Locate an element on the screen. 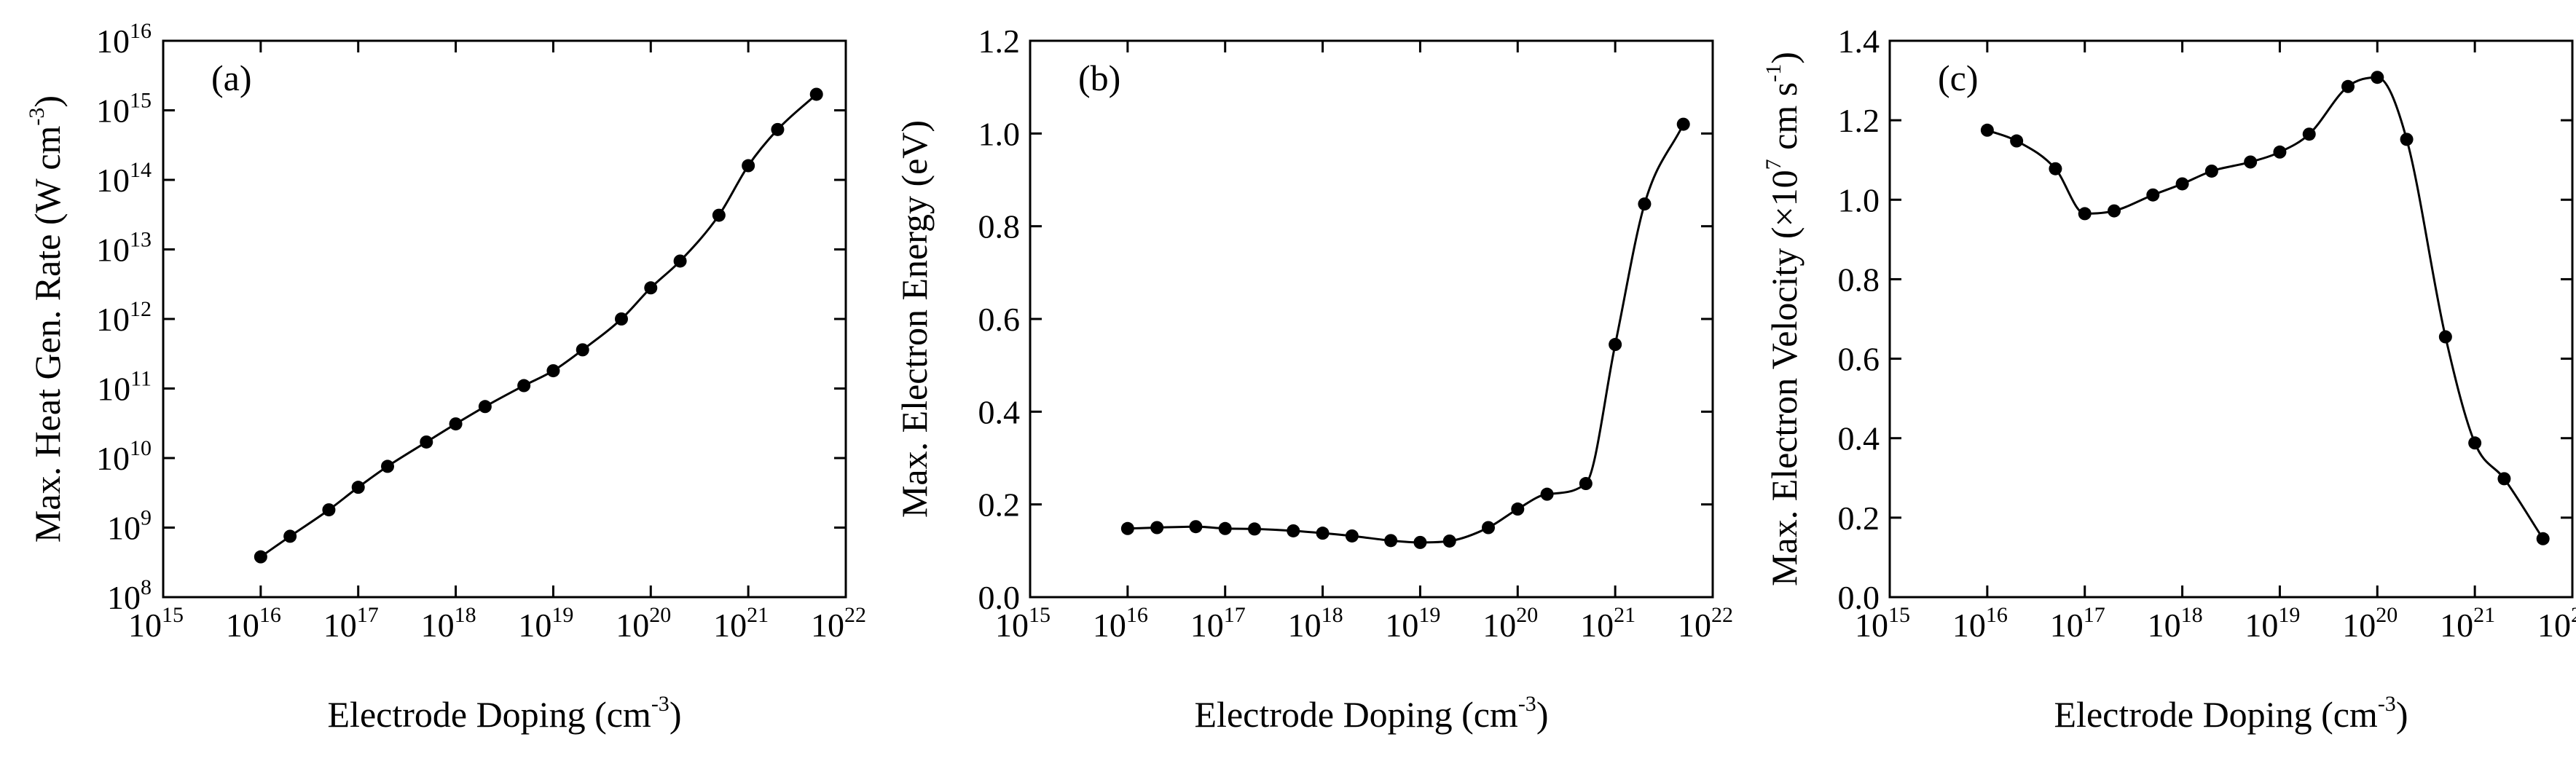  y-axis-label-tail: cm s is located at coordinates (1784, 120).